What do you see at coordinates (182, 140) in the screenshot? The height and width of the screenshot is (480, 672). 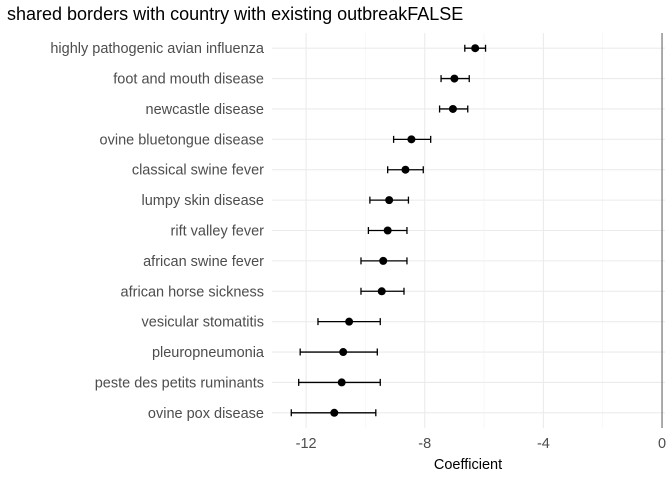 I see `y-tick-label: ovine bluetongue disease` at bounding box center [182, 140].